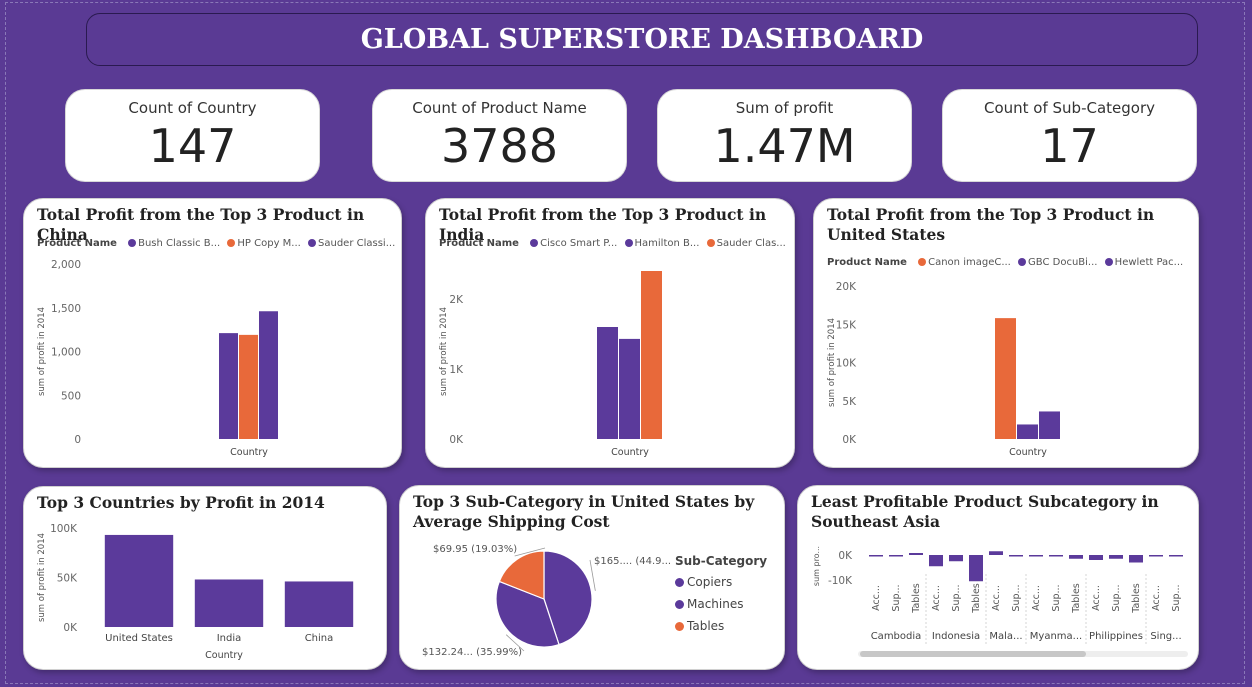  Describe the element at coordinates (1069, 135) in the screenshot. I see `kpi-card-sub-category: Count of Sub-Category 17` at that location.